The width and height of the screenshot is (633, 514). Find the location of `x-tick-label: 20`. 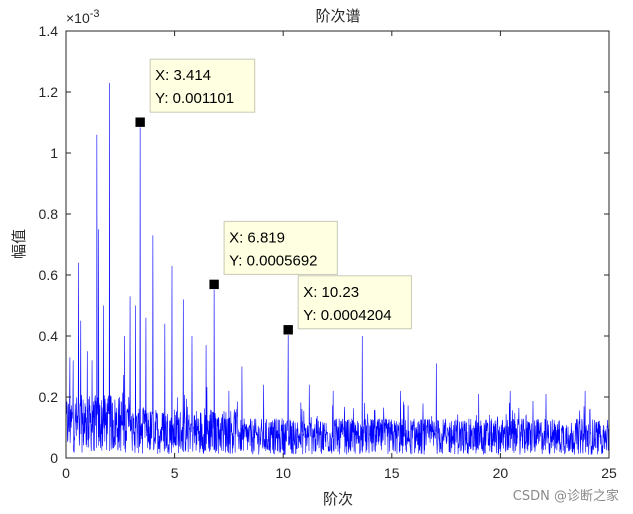

x-tick-label: 20 is located at coordinates (501, 473).